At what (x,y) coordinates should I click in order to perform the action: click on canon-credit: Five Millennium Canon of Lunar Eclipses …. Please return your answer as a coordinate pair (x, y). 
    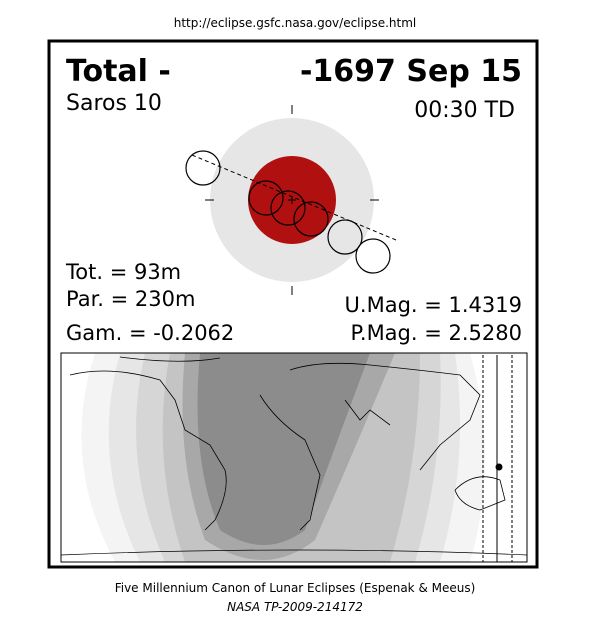
    Looking at the image, I should click on (295, 588).